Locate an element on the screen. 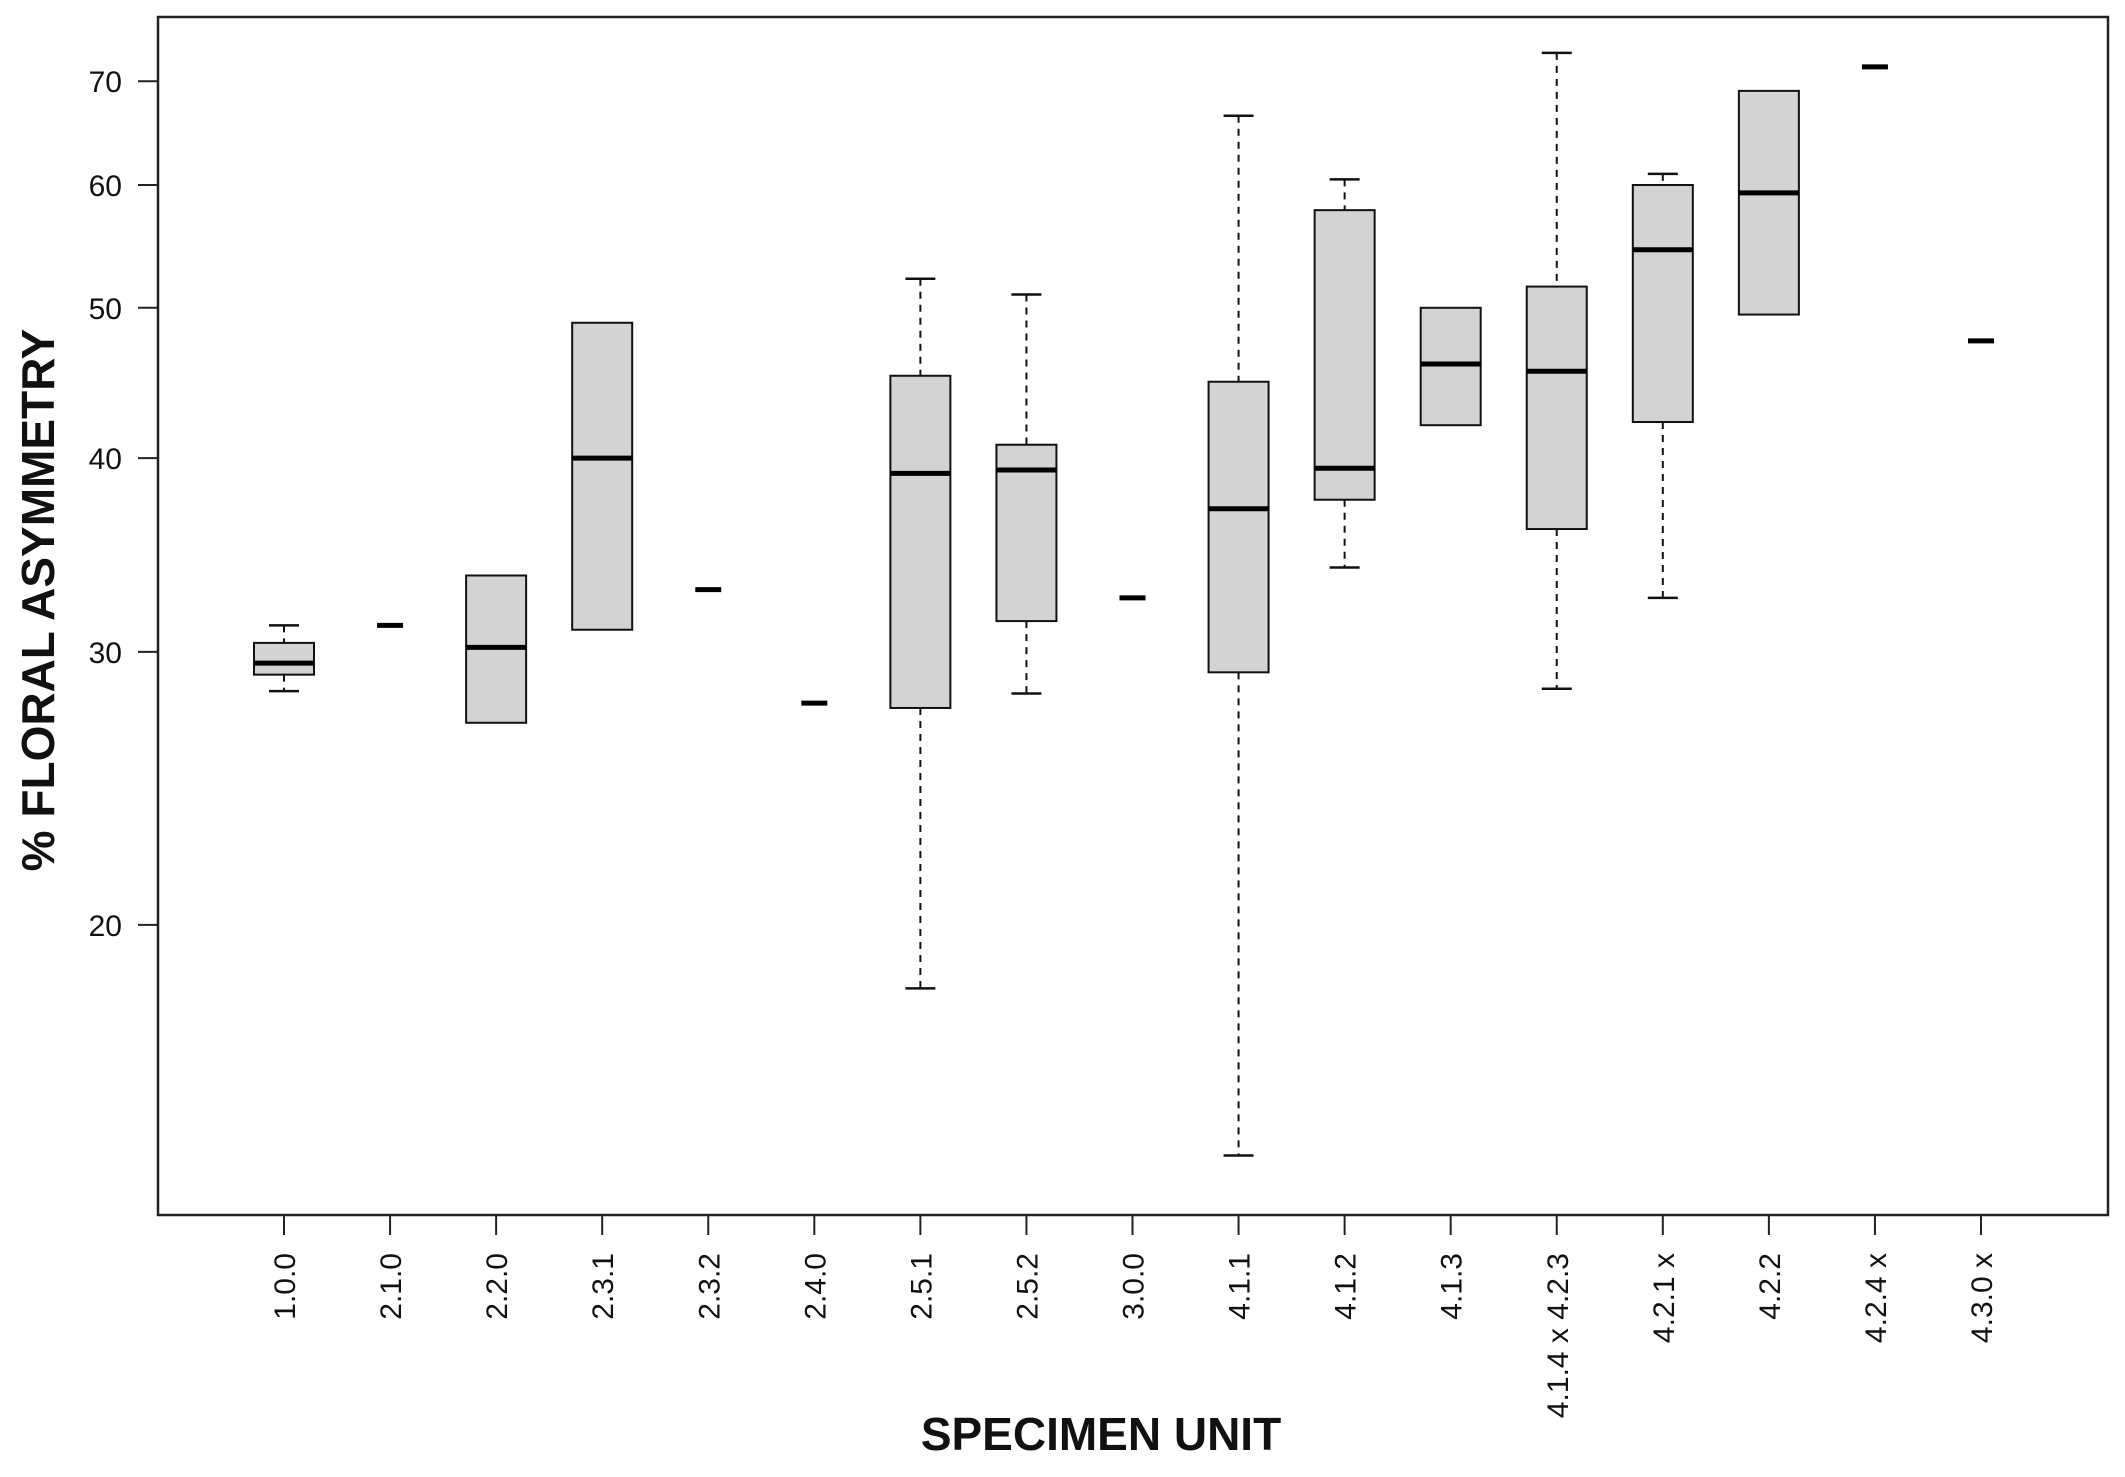 The height and width of the screenshot is (1477, 2125). x-tick-label: 4.2.1 x is located at coordinates (1664, 1298).